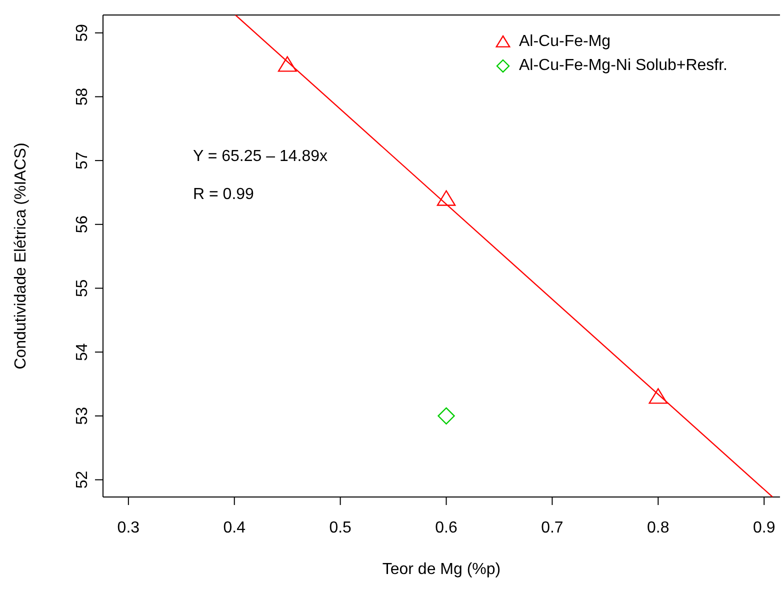 The height and width of the screenshot is (590, 781). Describe the element at coordinates (340, 527) in the screenshot. I see `x-tick-label: 0.5` at that location.